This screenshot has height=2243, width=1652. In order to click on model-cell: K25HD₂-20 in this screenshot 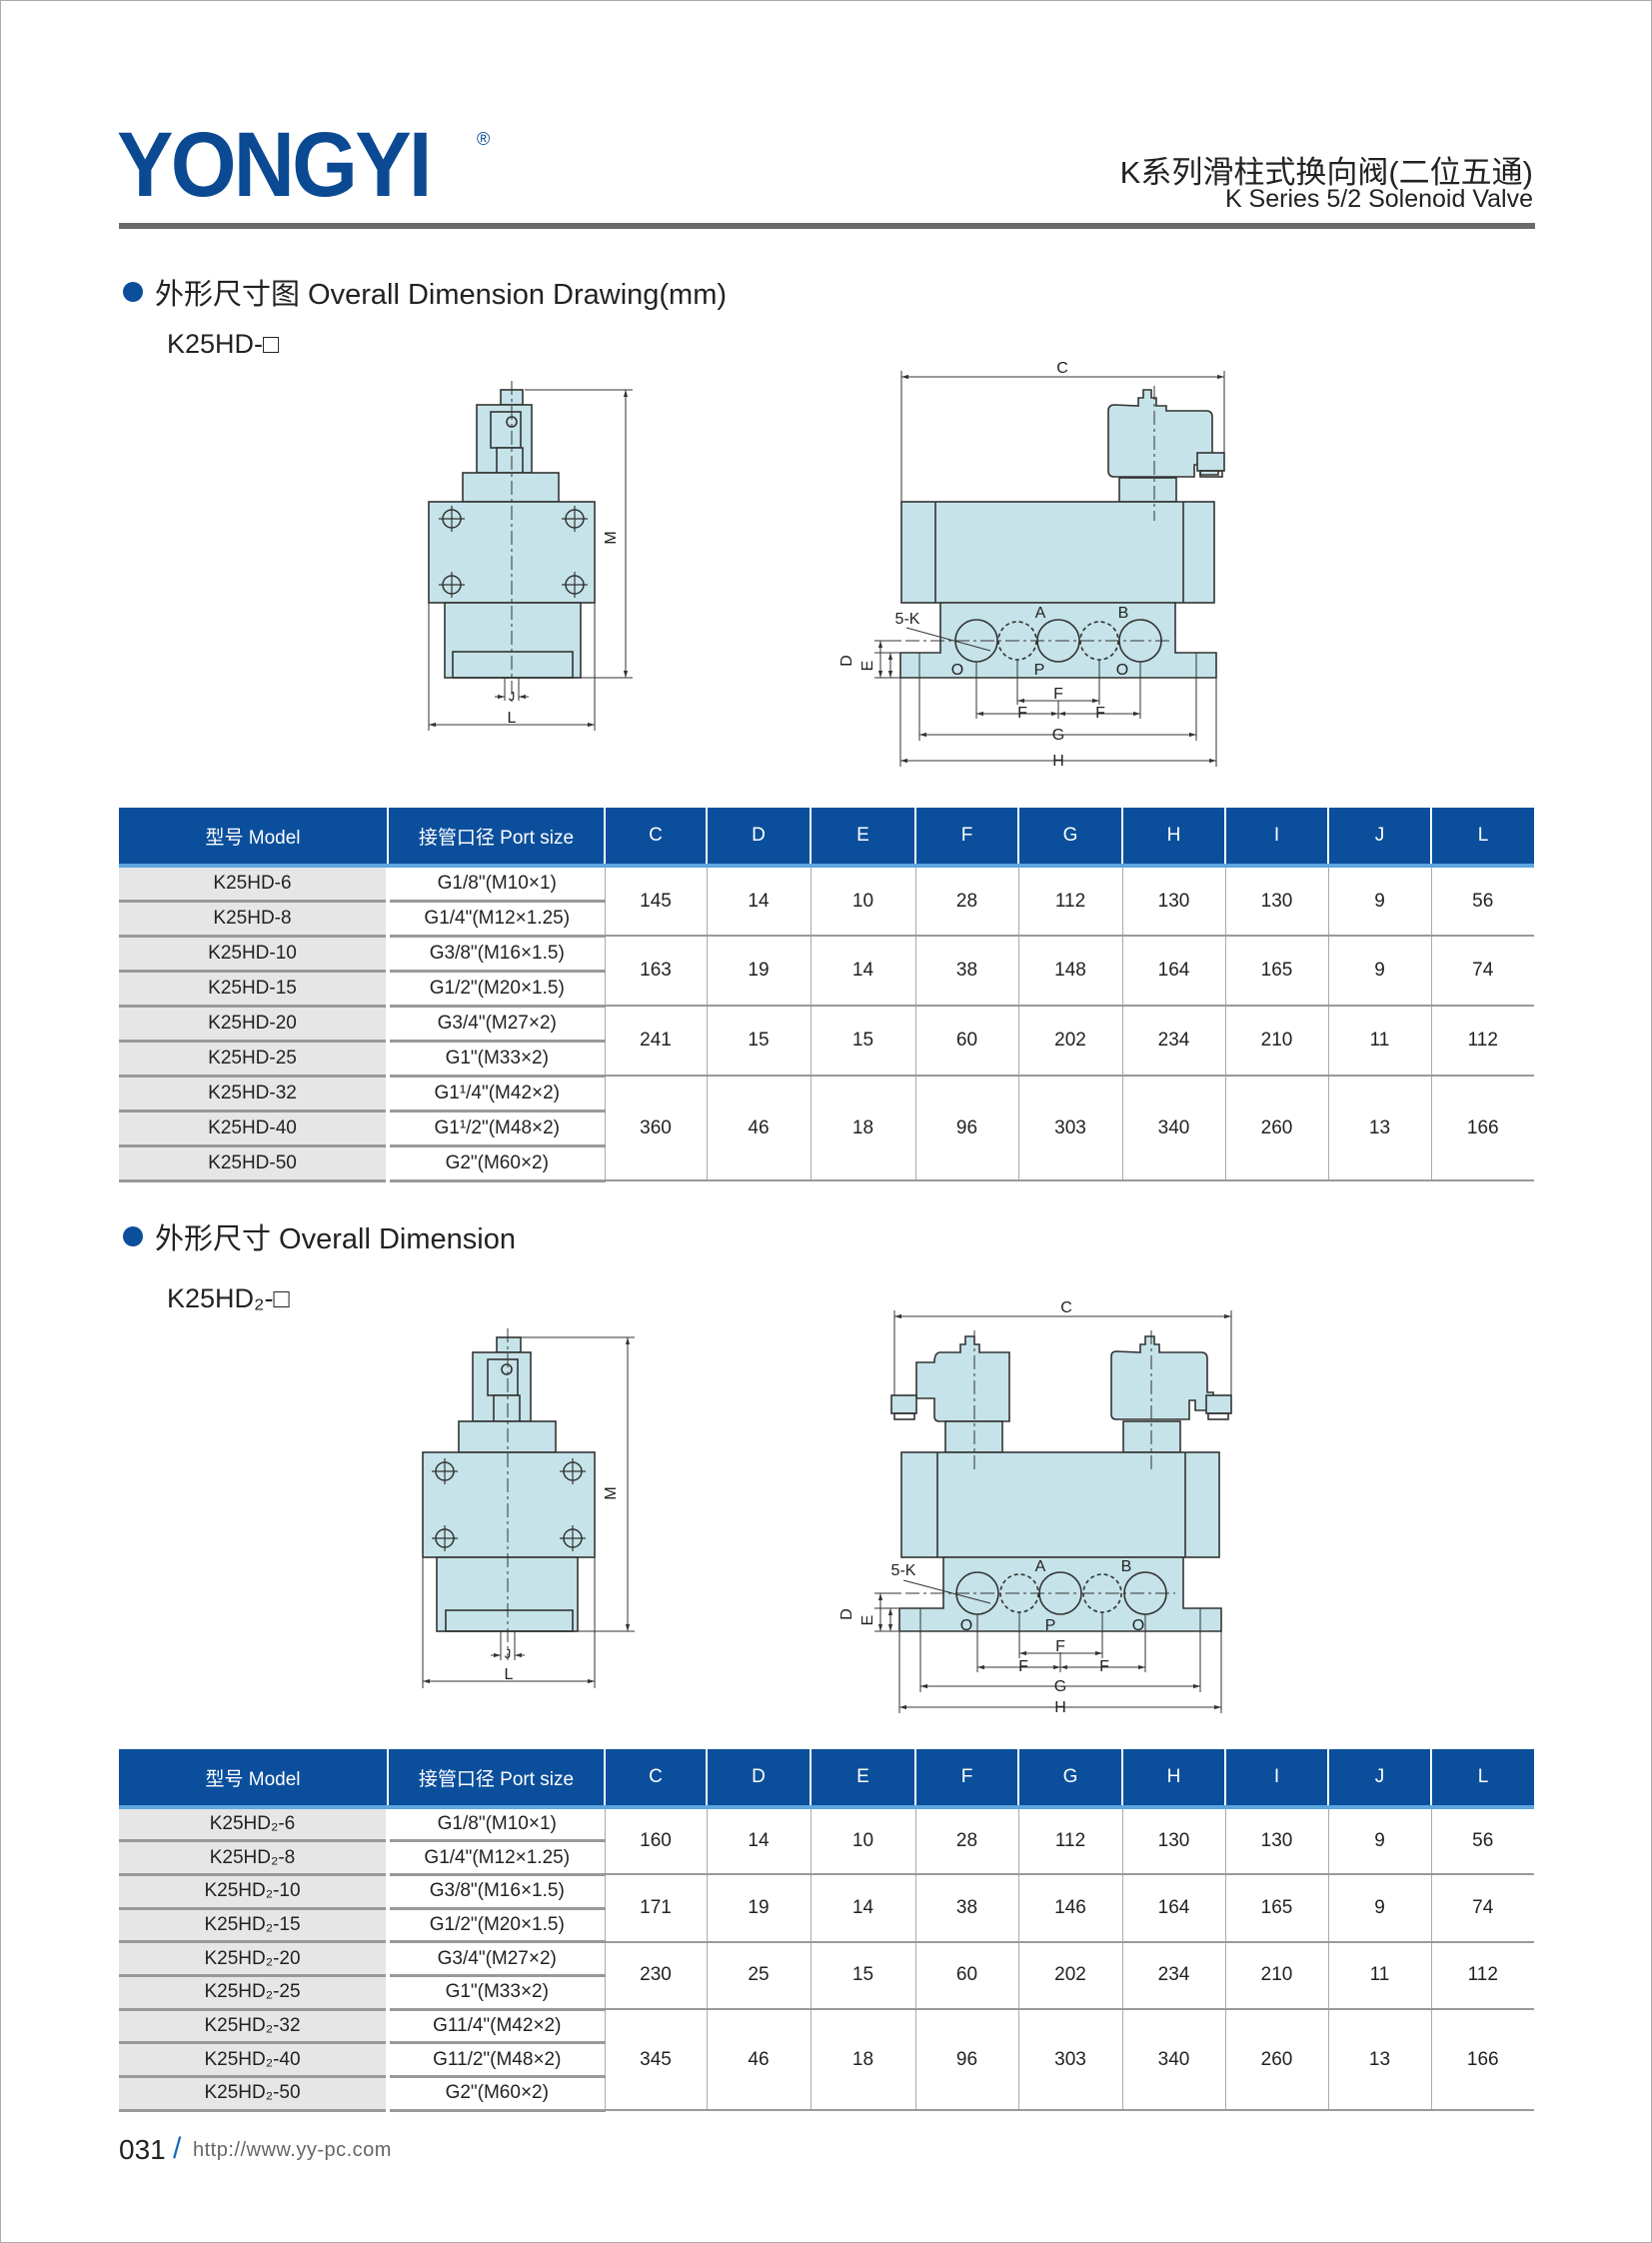, I will do `click(254, 1959)`.